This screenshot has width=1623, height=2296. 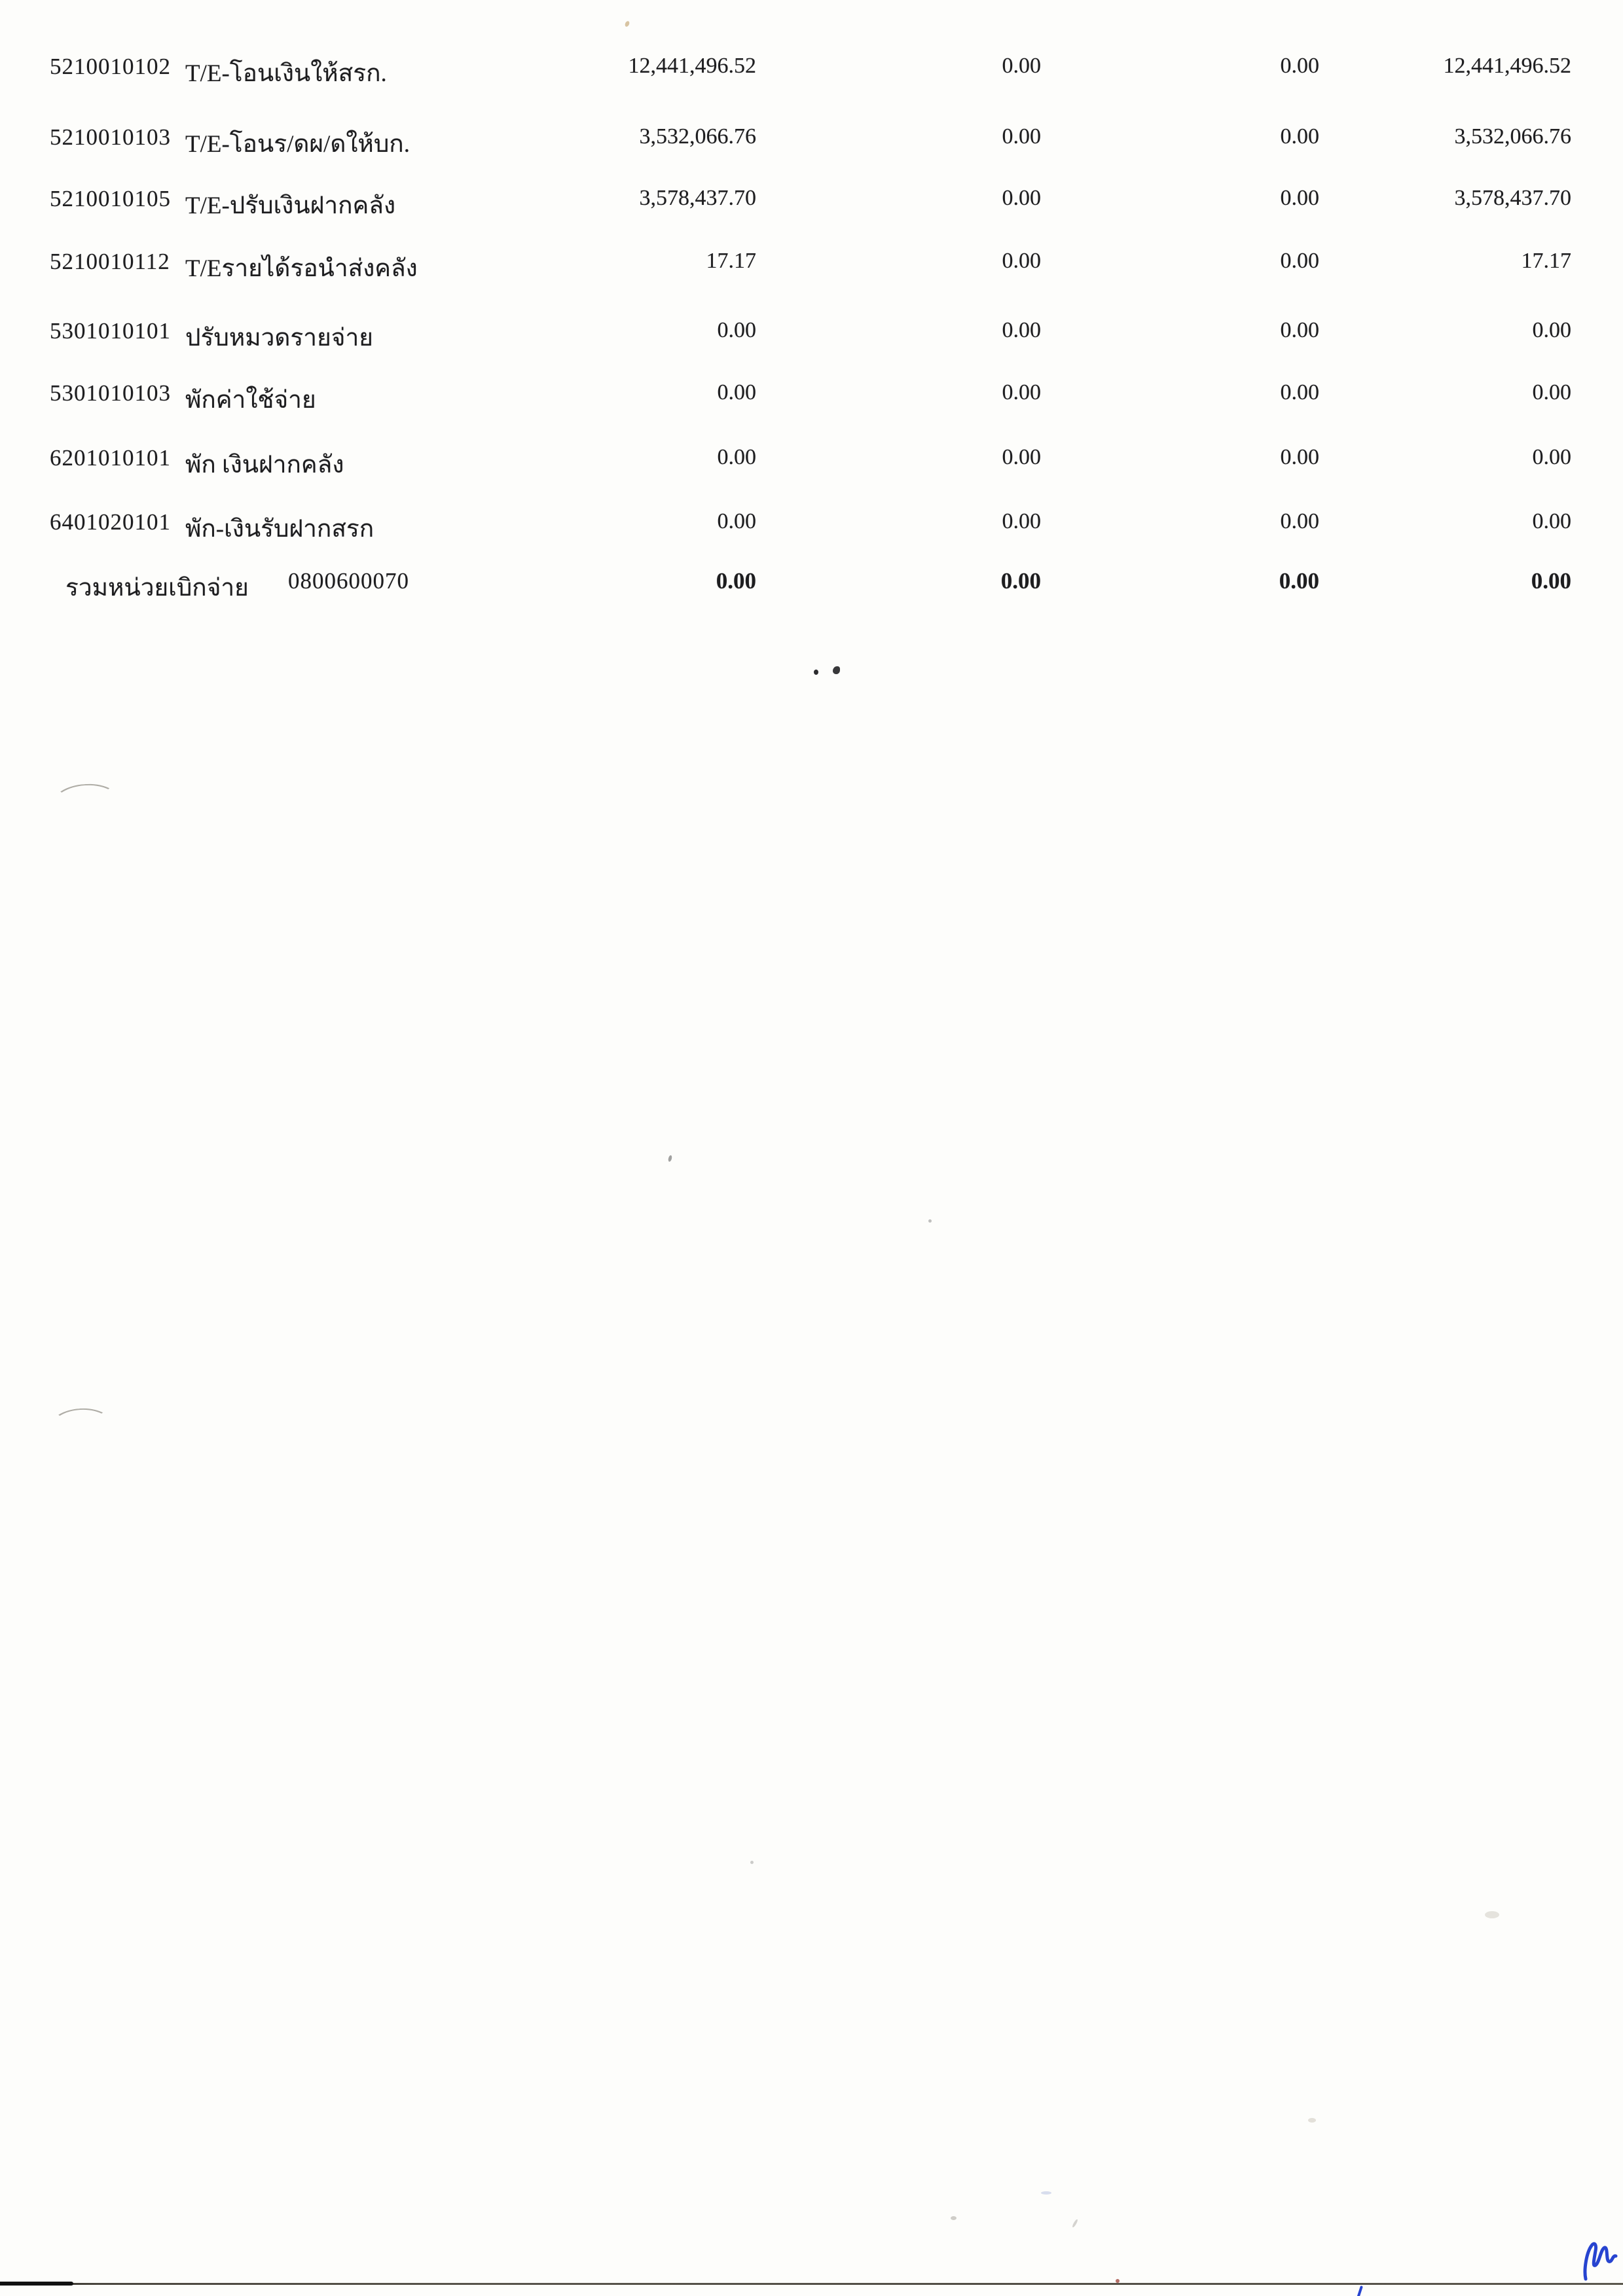 What do you see at coordinates (110, 331) in the screenshot?
I see `account-code: 5301010101` at bounding box center [110, 331].